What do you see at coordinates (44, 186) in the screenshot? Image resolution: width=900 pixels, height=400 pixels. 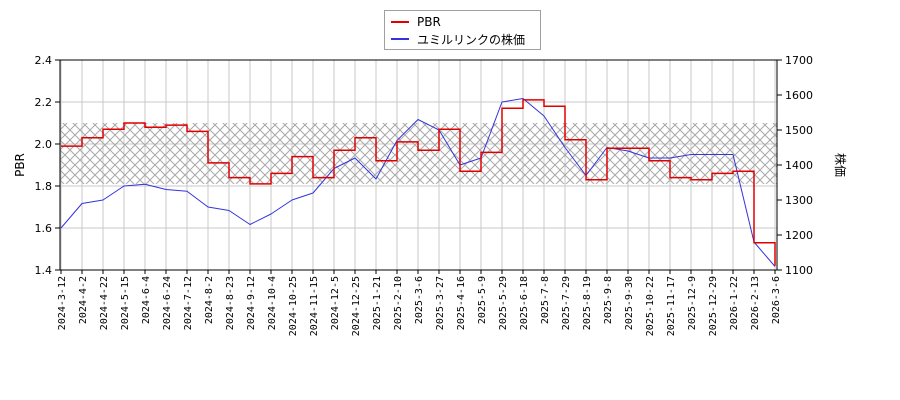 I see `svg-text: 1.8` at bounding box center [44, 186].